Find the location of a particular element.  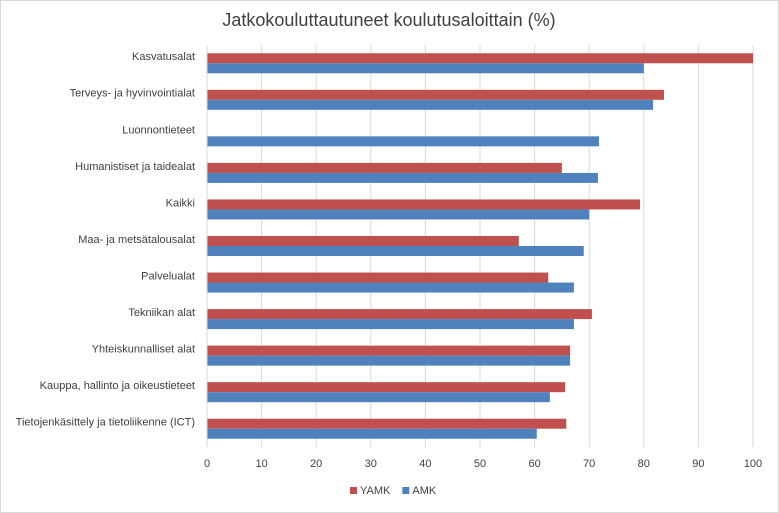

y-tick-label: Humanistiset ja taidealat is located at coordinates (135, 167).